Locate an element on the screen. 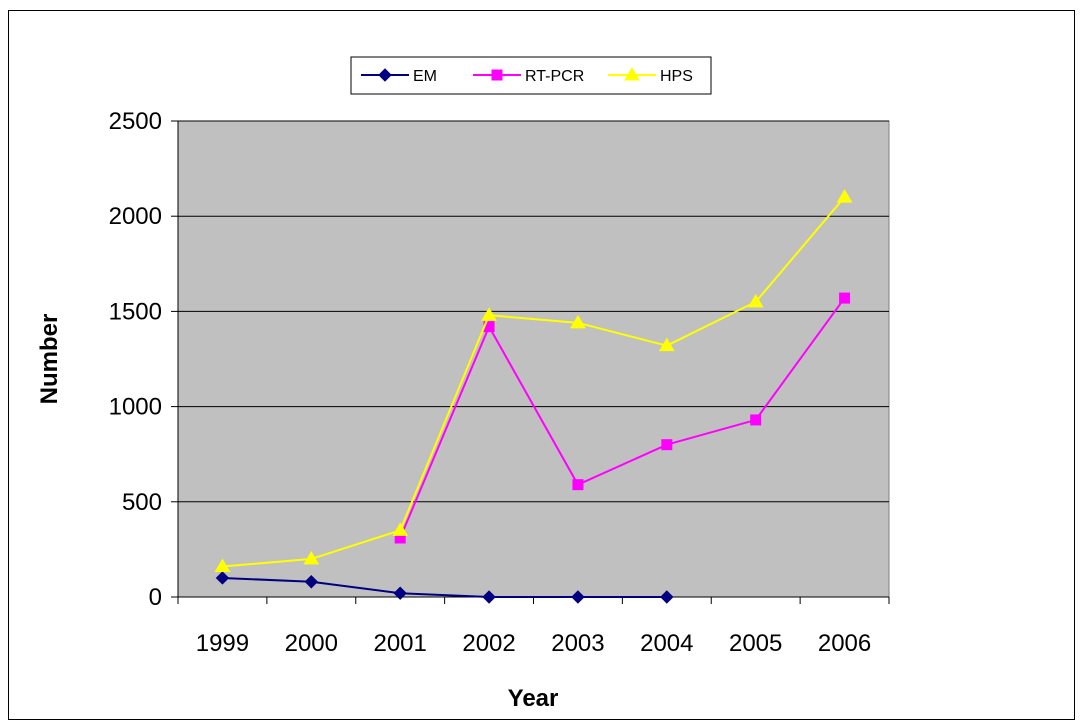  x-axis-ticks: 1999 2000 2001 2002 2003 2004 2005 2006 is located at coordinates (533, 627).